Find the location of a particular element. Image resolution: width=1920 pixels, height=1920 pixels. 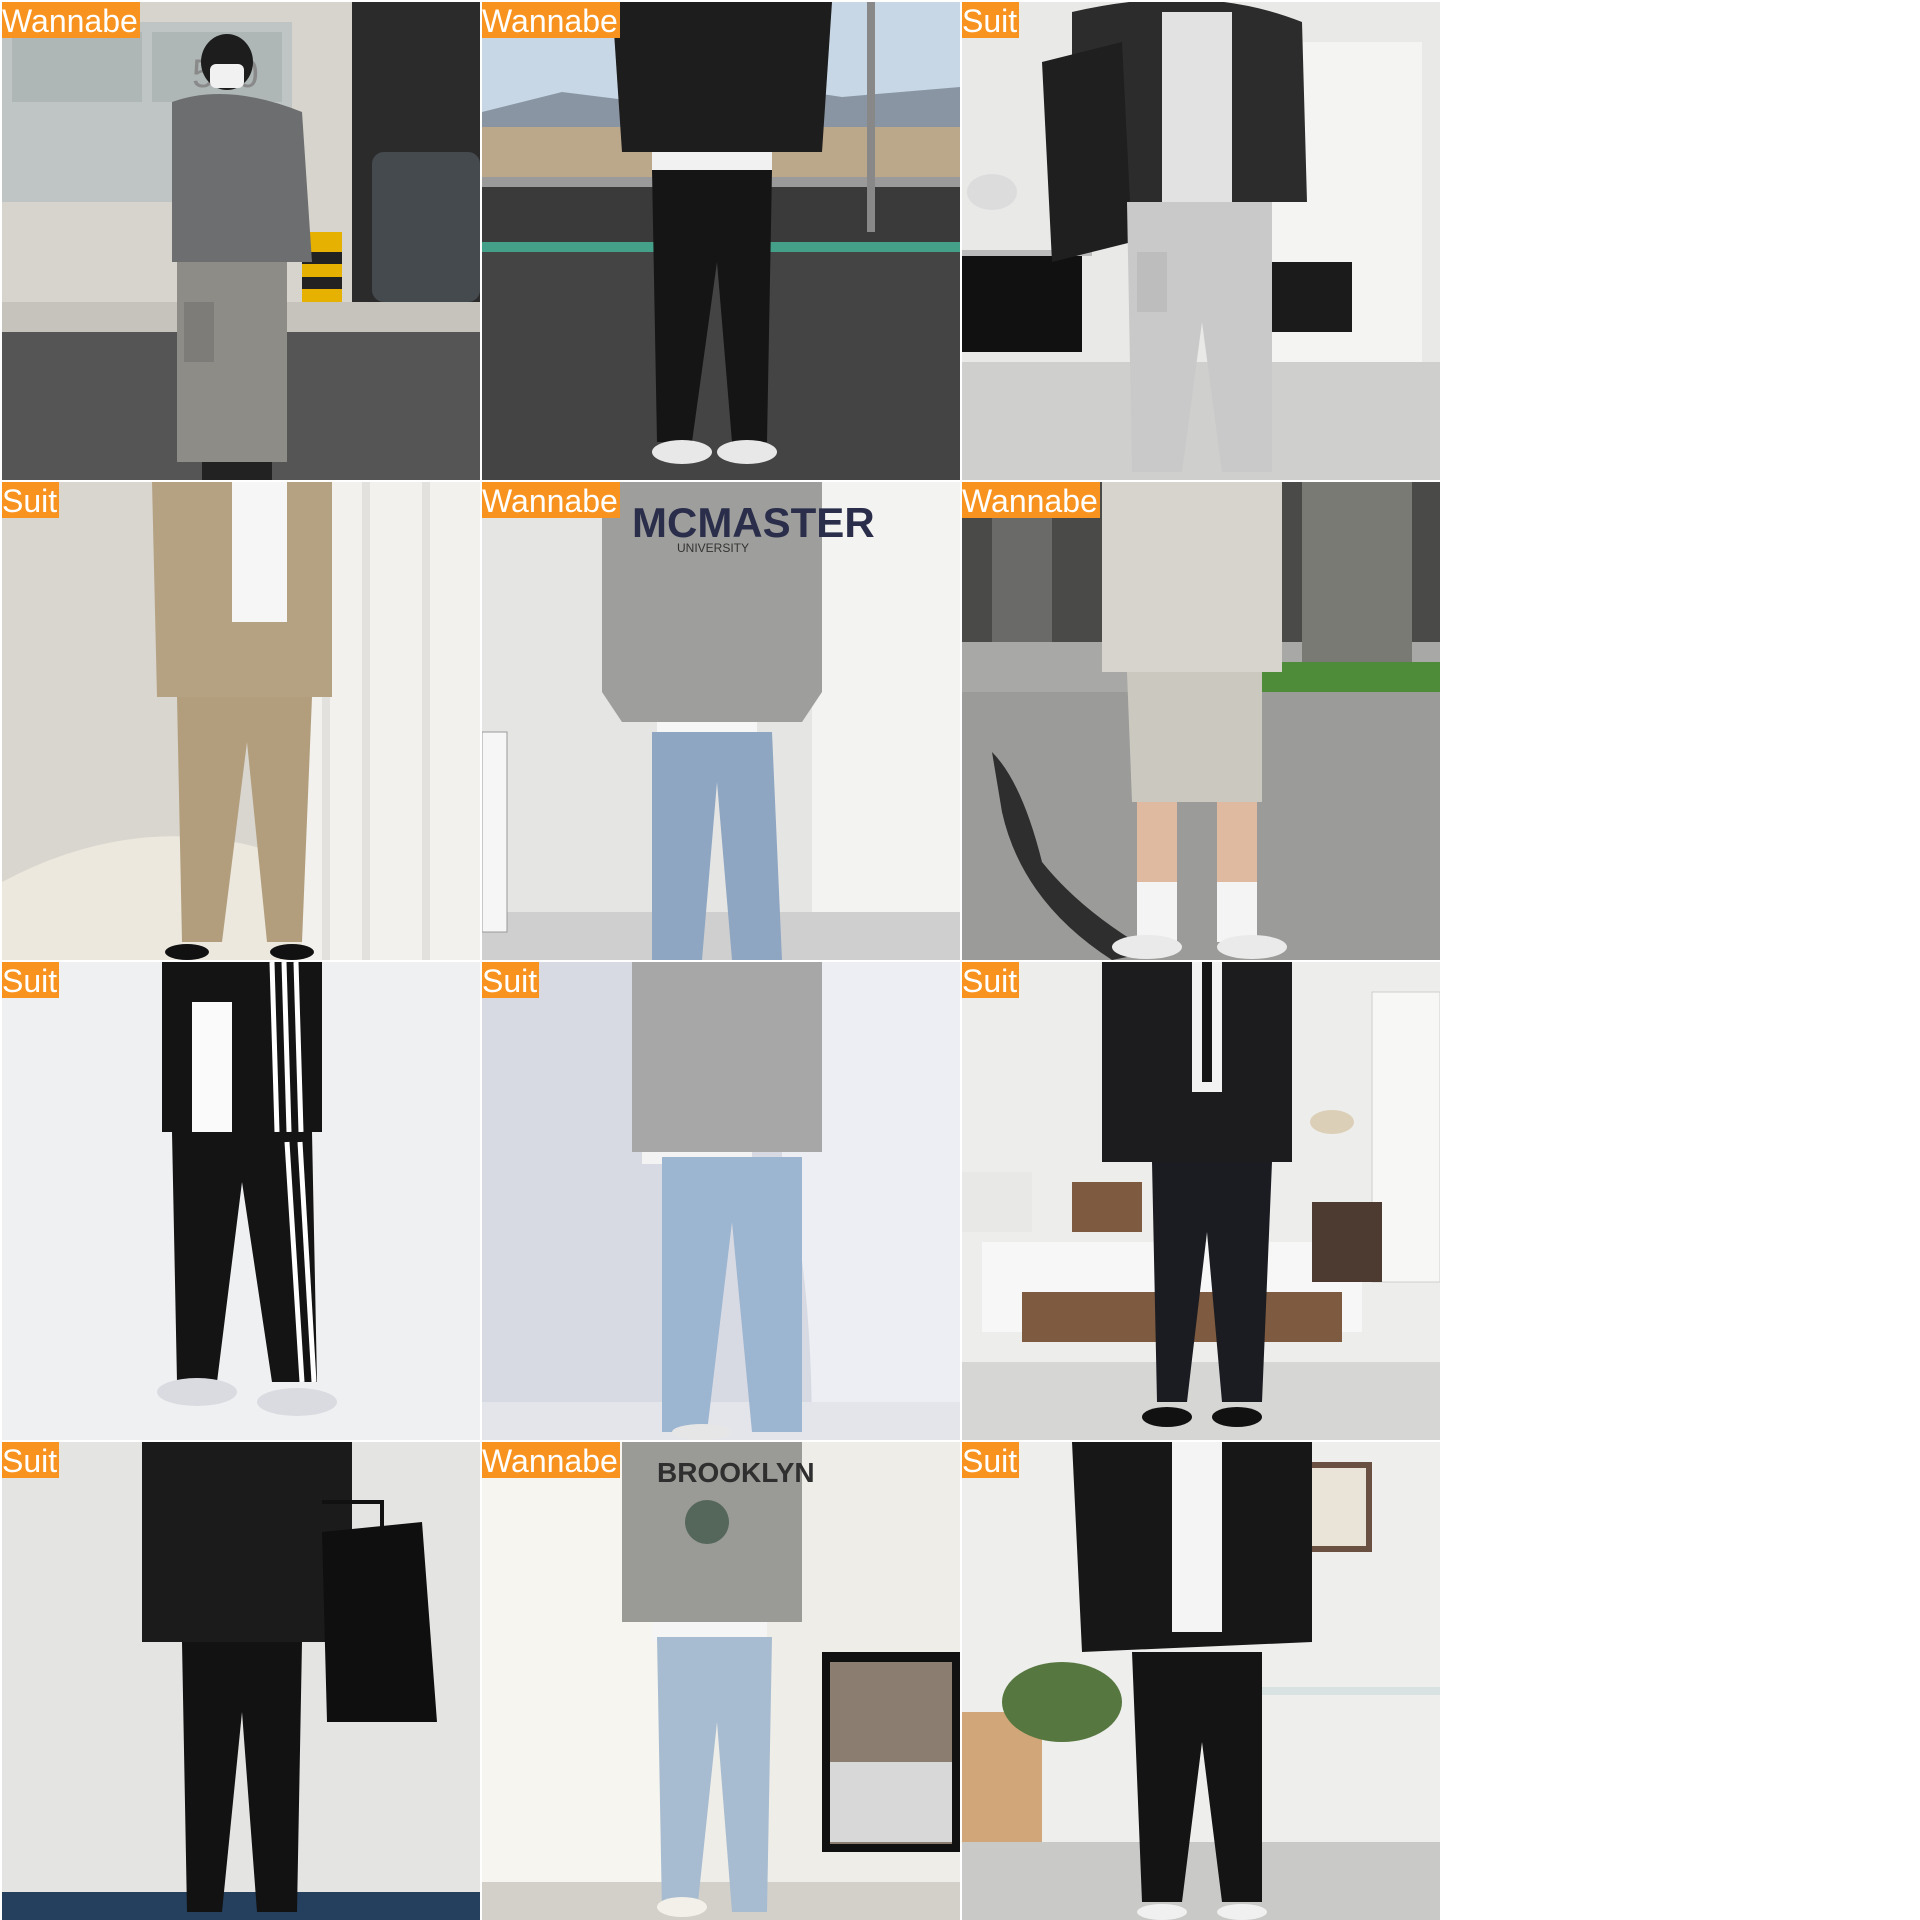

outfit-photo: MCMASTER UNIVERSITY is located at coordinates (721, 721).